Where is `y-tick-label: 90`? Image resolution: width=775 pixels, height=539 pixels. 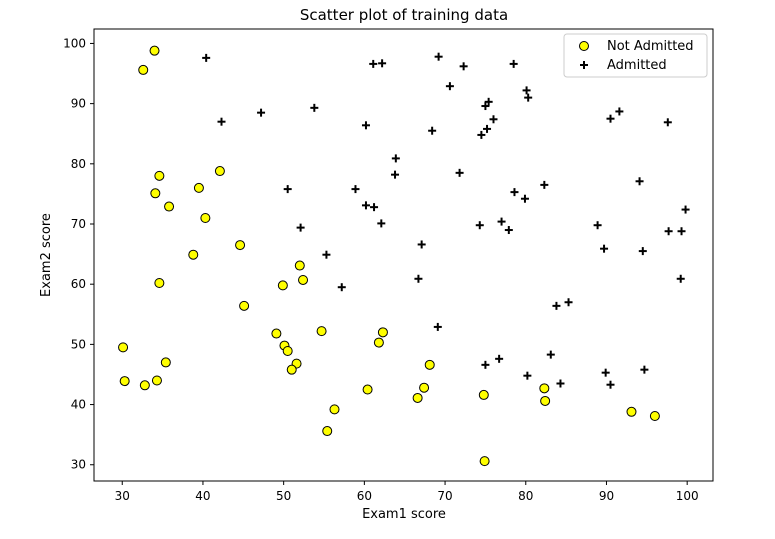
y-tick-label: 90 is located at coordinates (78, 104).